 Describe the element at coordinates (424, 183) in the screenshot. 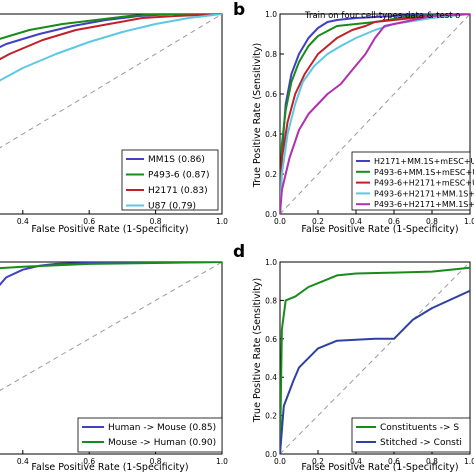

I see `legend-label: P493-6+H2171+mESC+U87` at that location.